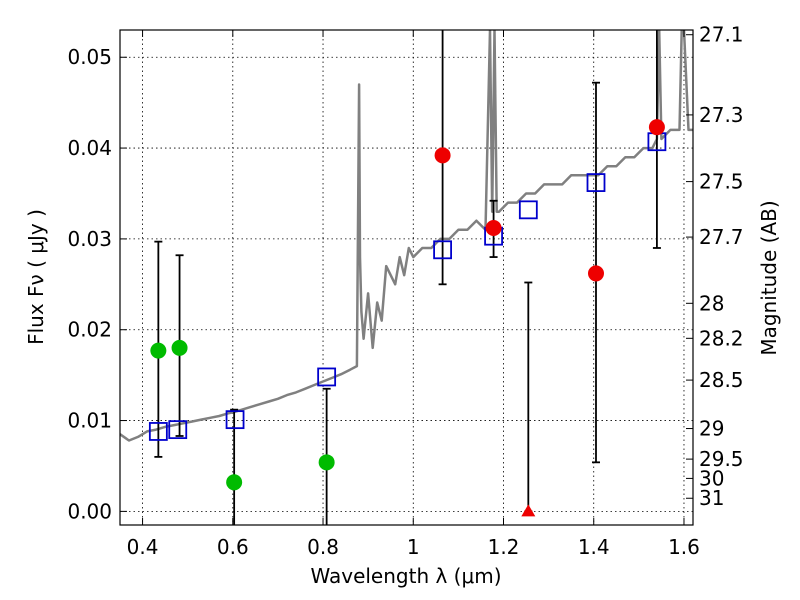  I want to click on mag-tick-label: 27.5, so click(721, 182).